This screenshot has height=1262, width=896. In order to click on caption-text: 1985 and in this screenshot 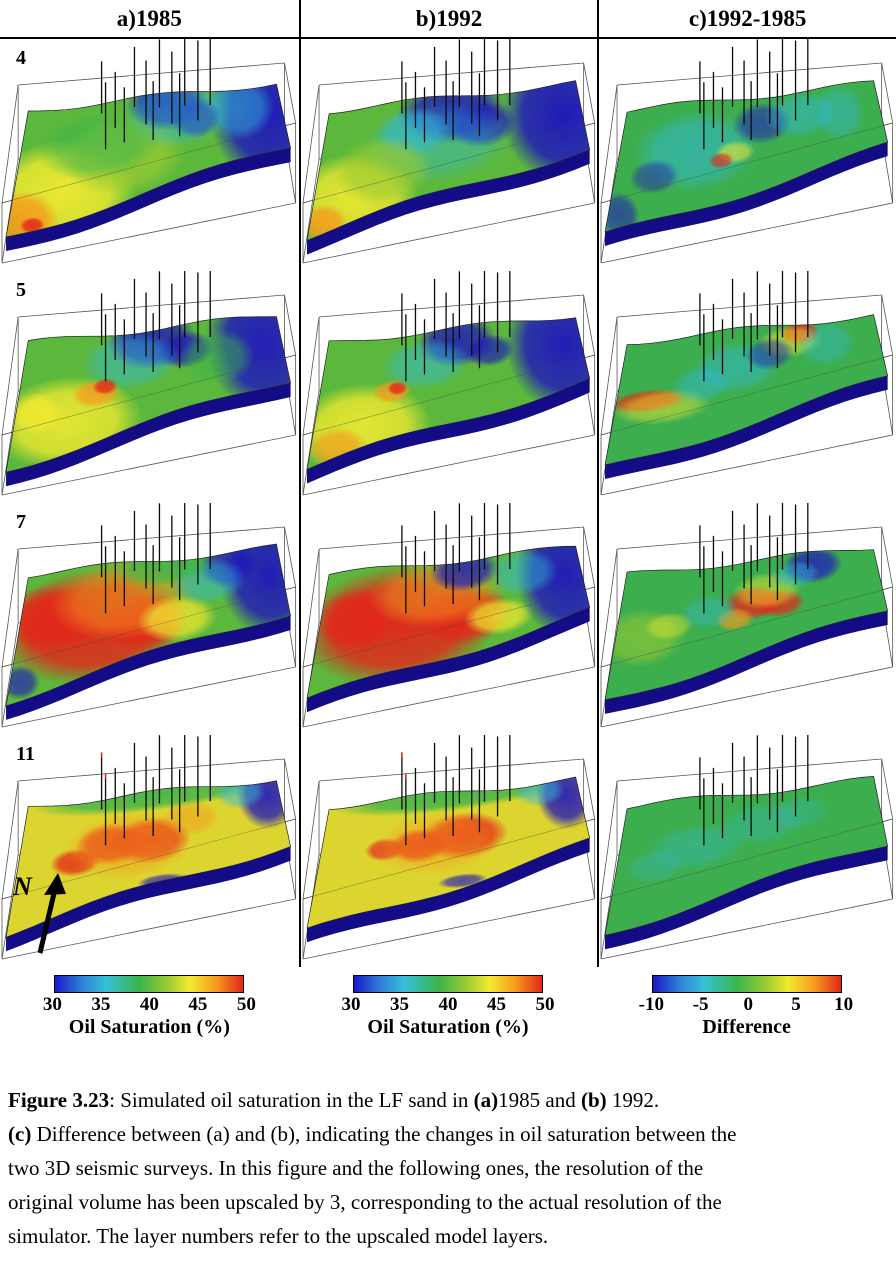, I will do `click(539, 1100)`.